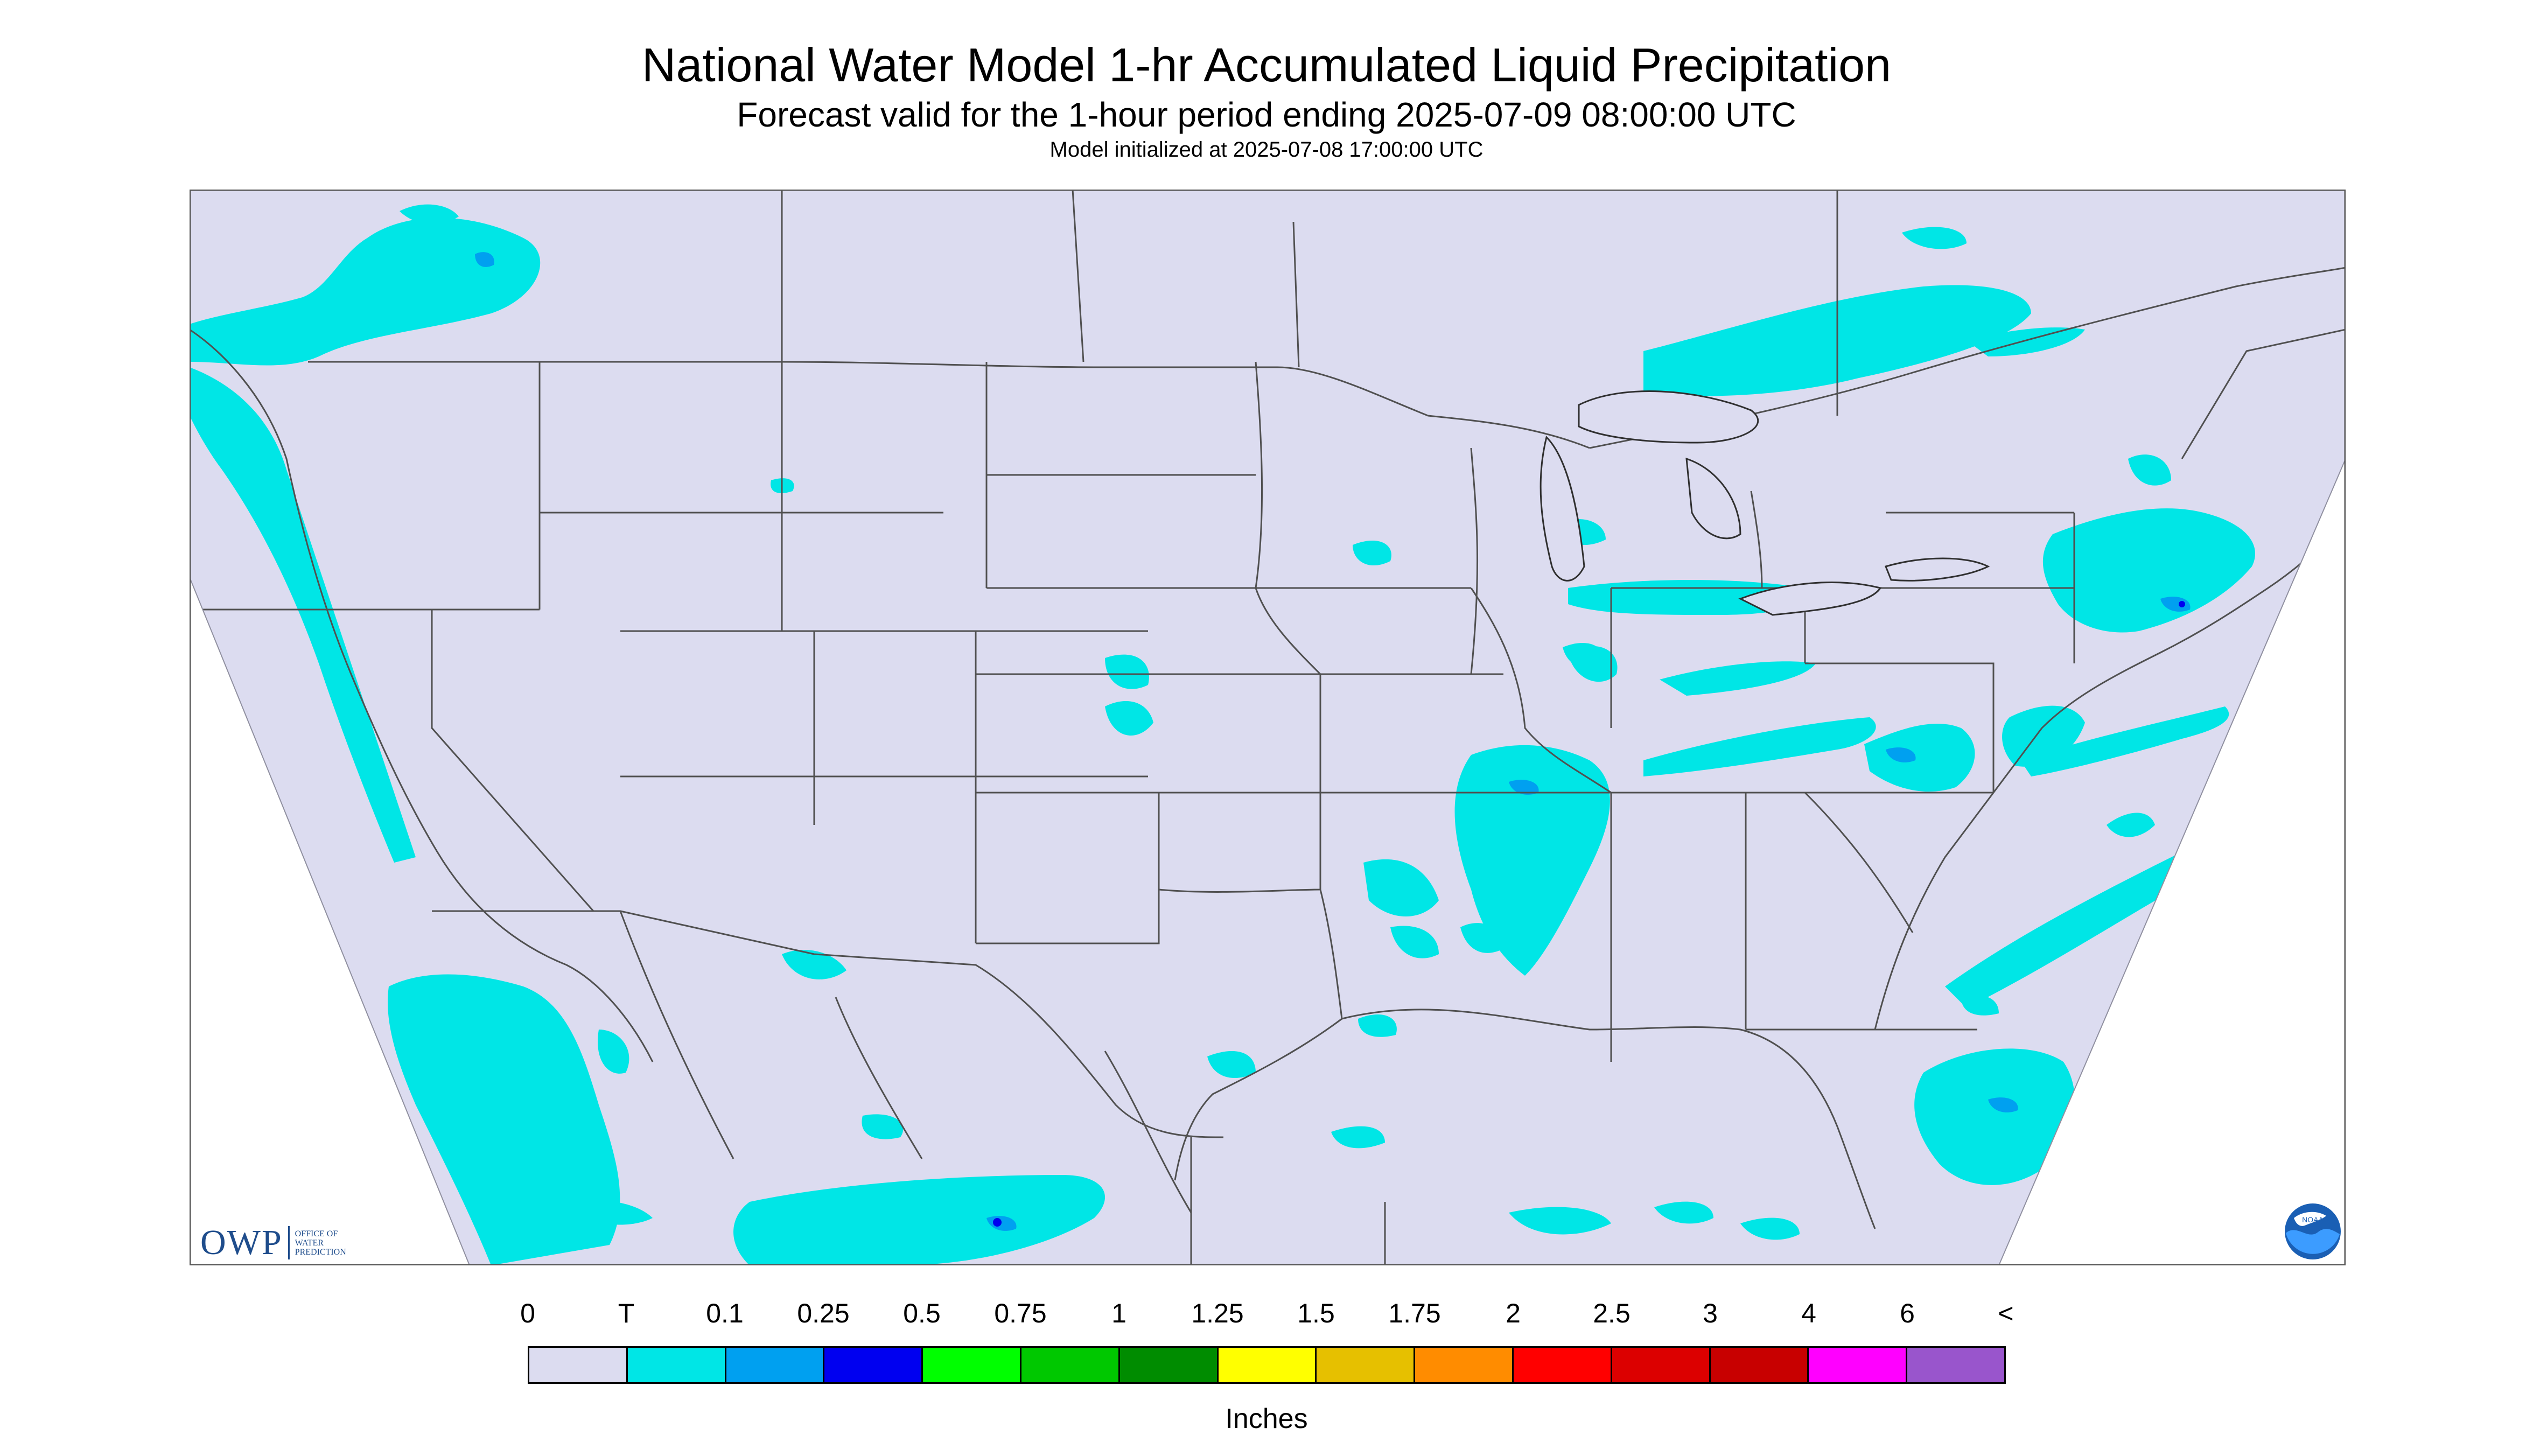 The width and height of the screenshot is (2533, 1456). Describe the element at coordinates (320, 1243) in the screenshot. I see `owp-logo-text: OFFICE OF WATER PREDICTION` at that location.